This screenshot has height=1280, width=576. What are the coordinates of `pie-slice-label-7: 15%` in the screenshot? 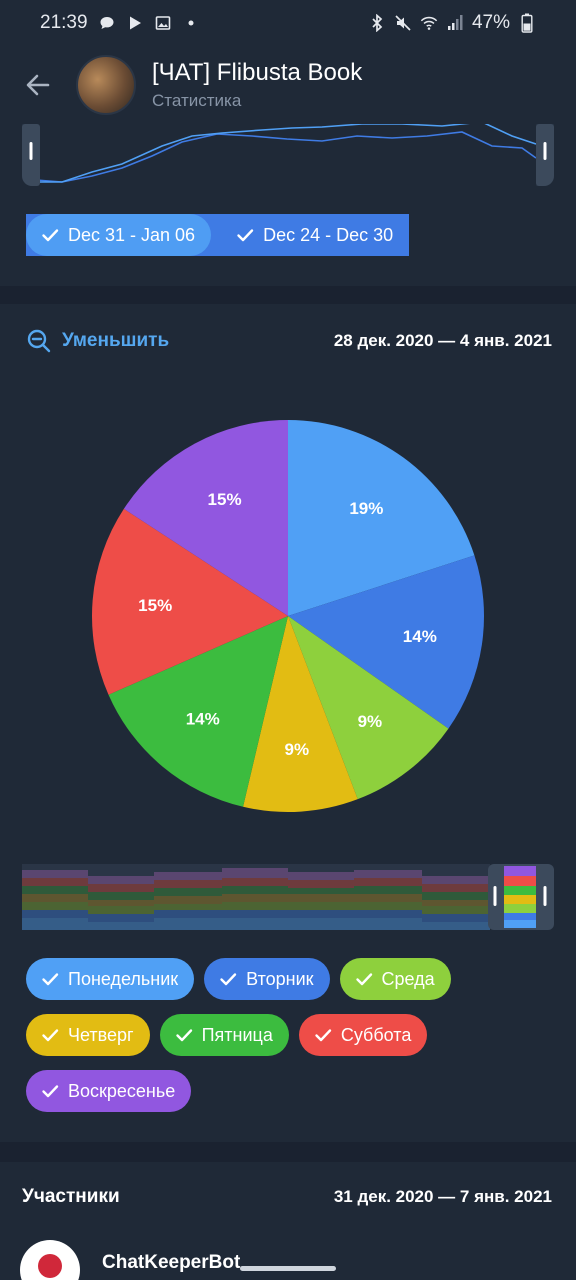 It's located at (225, 499).